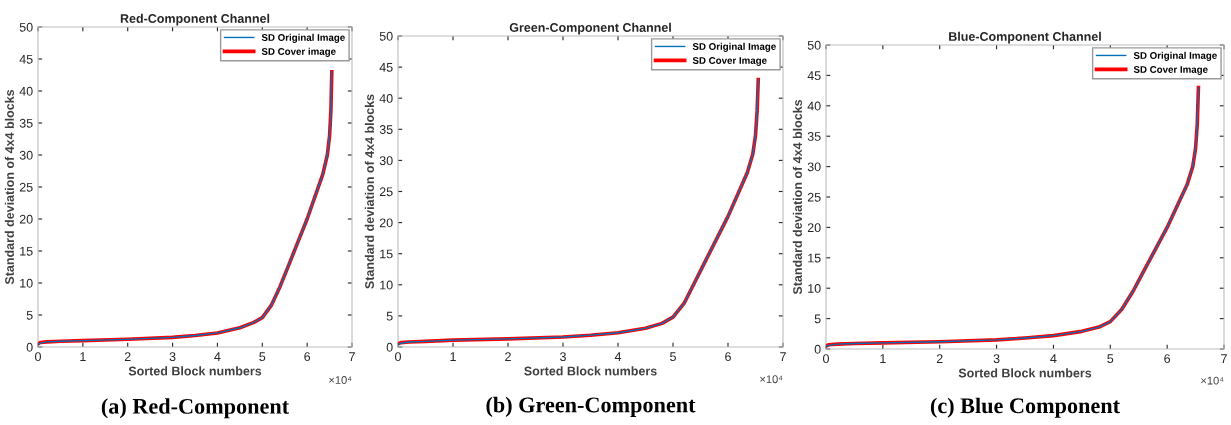 The height and width of the screenshot is (425, 1231). Describe the element at coordinates (590, 28) in the screenshot. I see `chart-title: Green-Component Channel` at that location.